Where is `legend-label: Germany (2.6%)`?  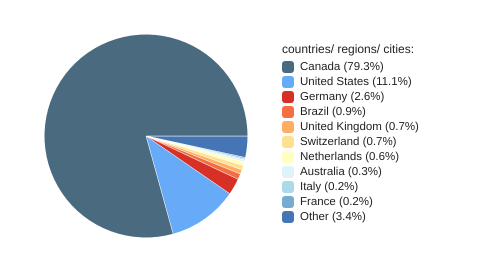 legend-label: Germany (2.6%) is located at coordinates (342, 96).